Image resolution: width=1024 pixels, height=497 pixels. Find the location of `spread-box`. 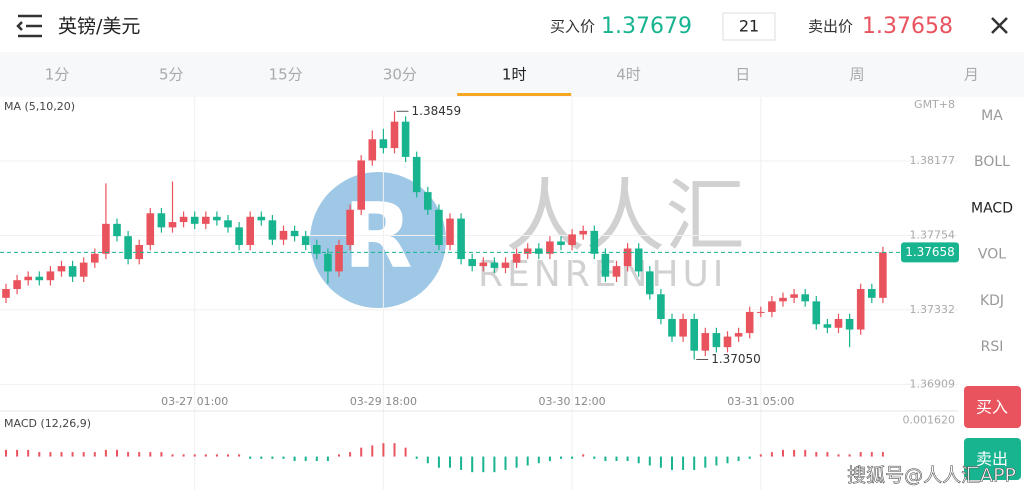

spread-box is located at coordinates (749, 26).